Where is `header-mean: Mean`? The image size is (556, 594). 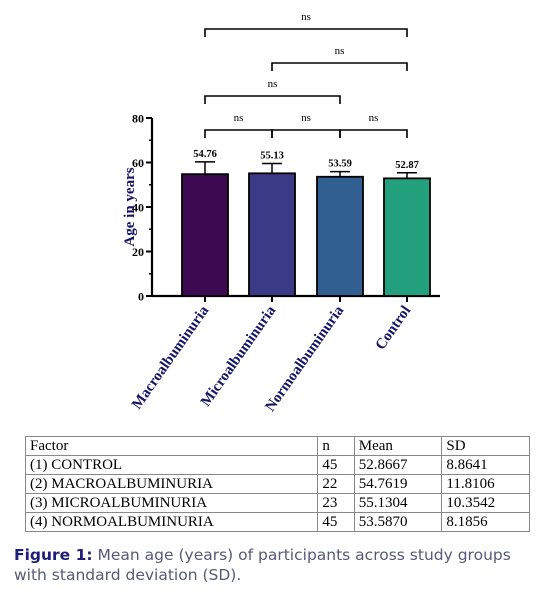 header-mean: Mean is located at coordinates (398, 446).